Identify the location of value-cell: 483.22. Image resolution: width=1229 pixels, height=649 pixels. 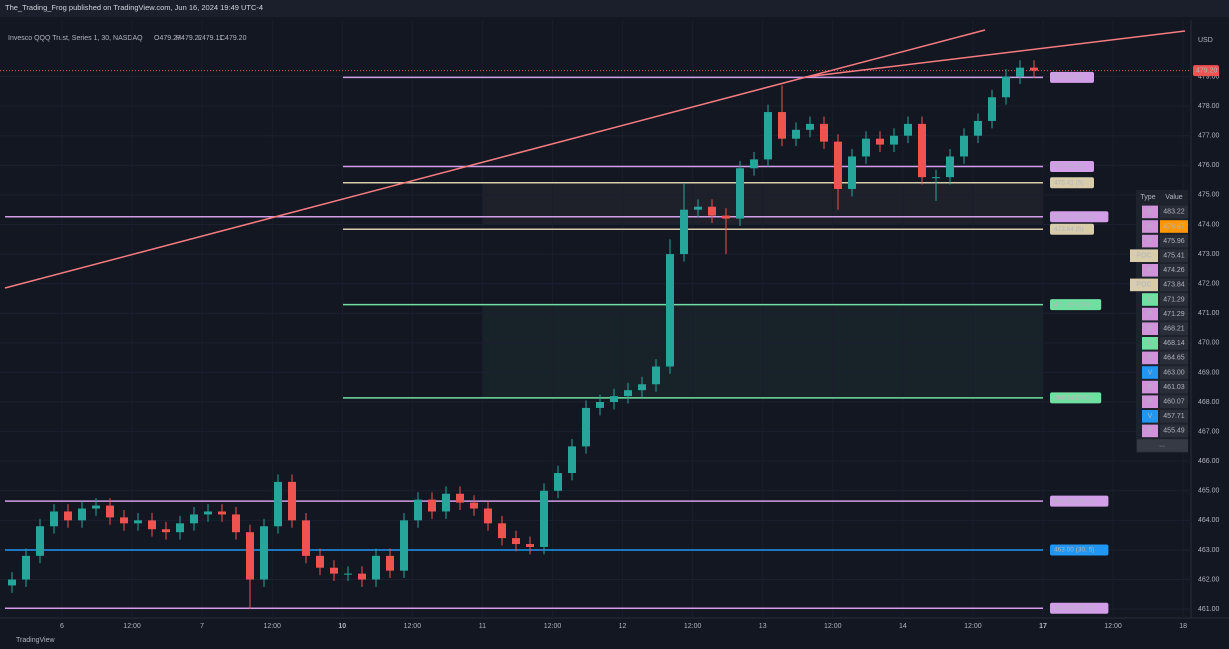
(1174, 212).